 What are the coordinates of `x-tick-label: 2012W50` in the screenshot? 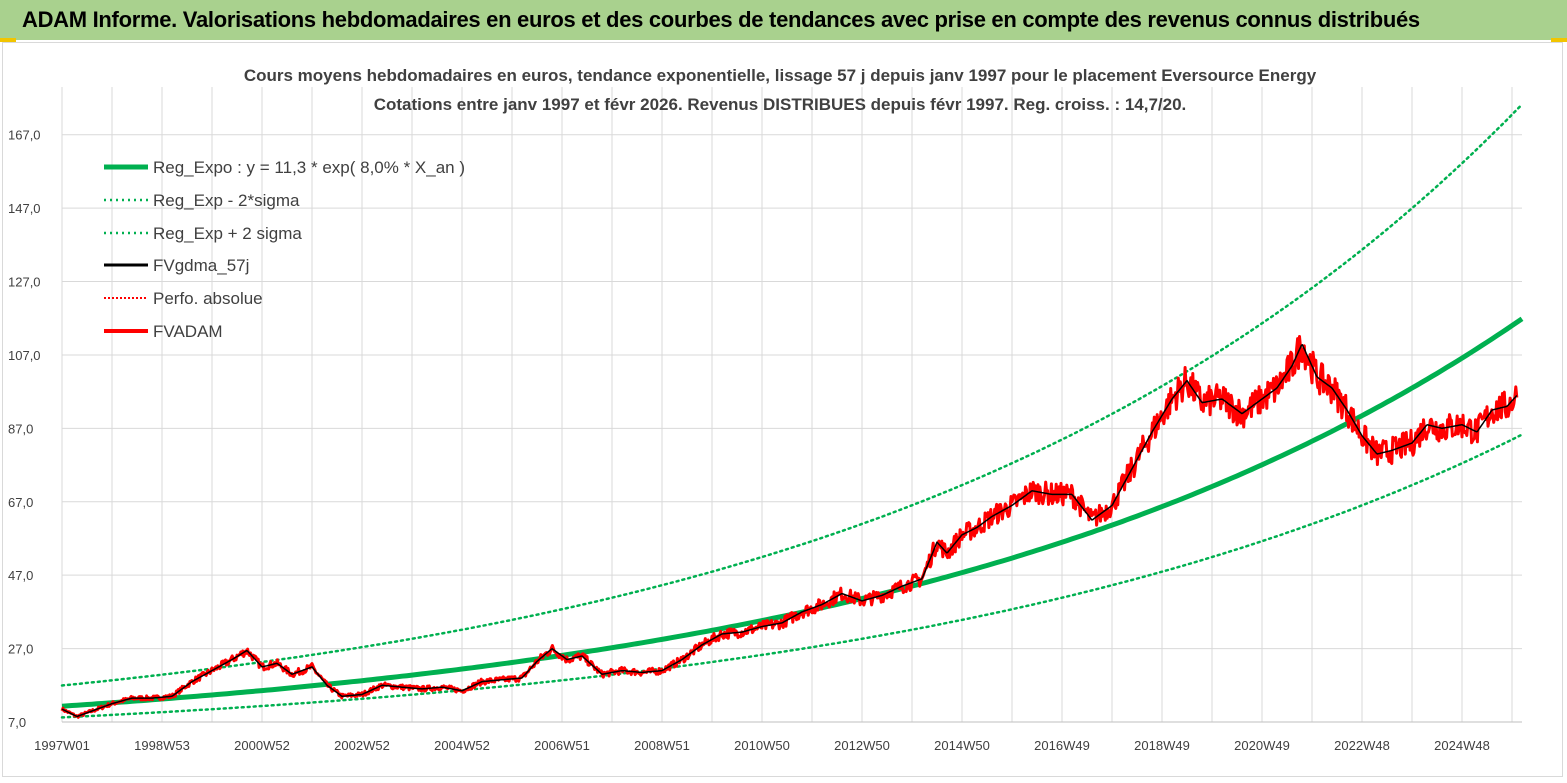 It's located at (862, 745).